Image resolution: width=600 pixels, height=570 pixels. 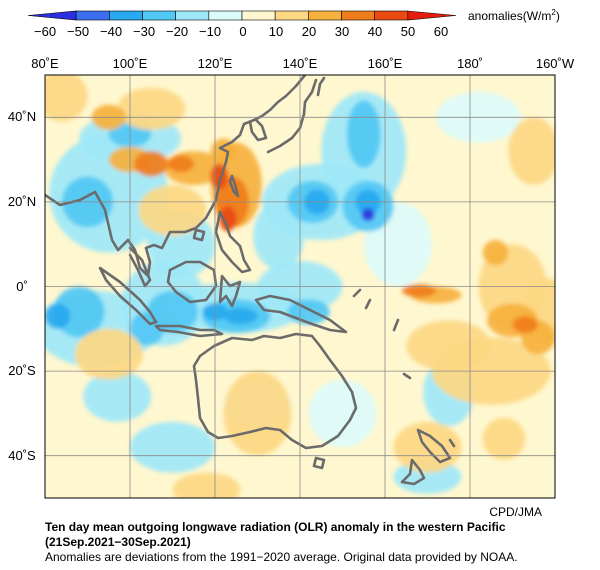 What do you see at coordinates (375, 31) in the screenshot?
I see `colorbar-tick-label: 40` at bounding box center [375, 31].